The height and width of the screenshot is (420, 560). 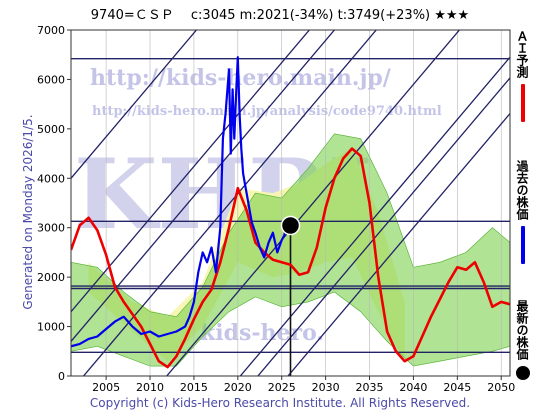 What do you see at coordinates (522, 54) in the screenshot?
I see `legend-ai-label: ＡＩ予測` at bounding box center [522, 54].